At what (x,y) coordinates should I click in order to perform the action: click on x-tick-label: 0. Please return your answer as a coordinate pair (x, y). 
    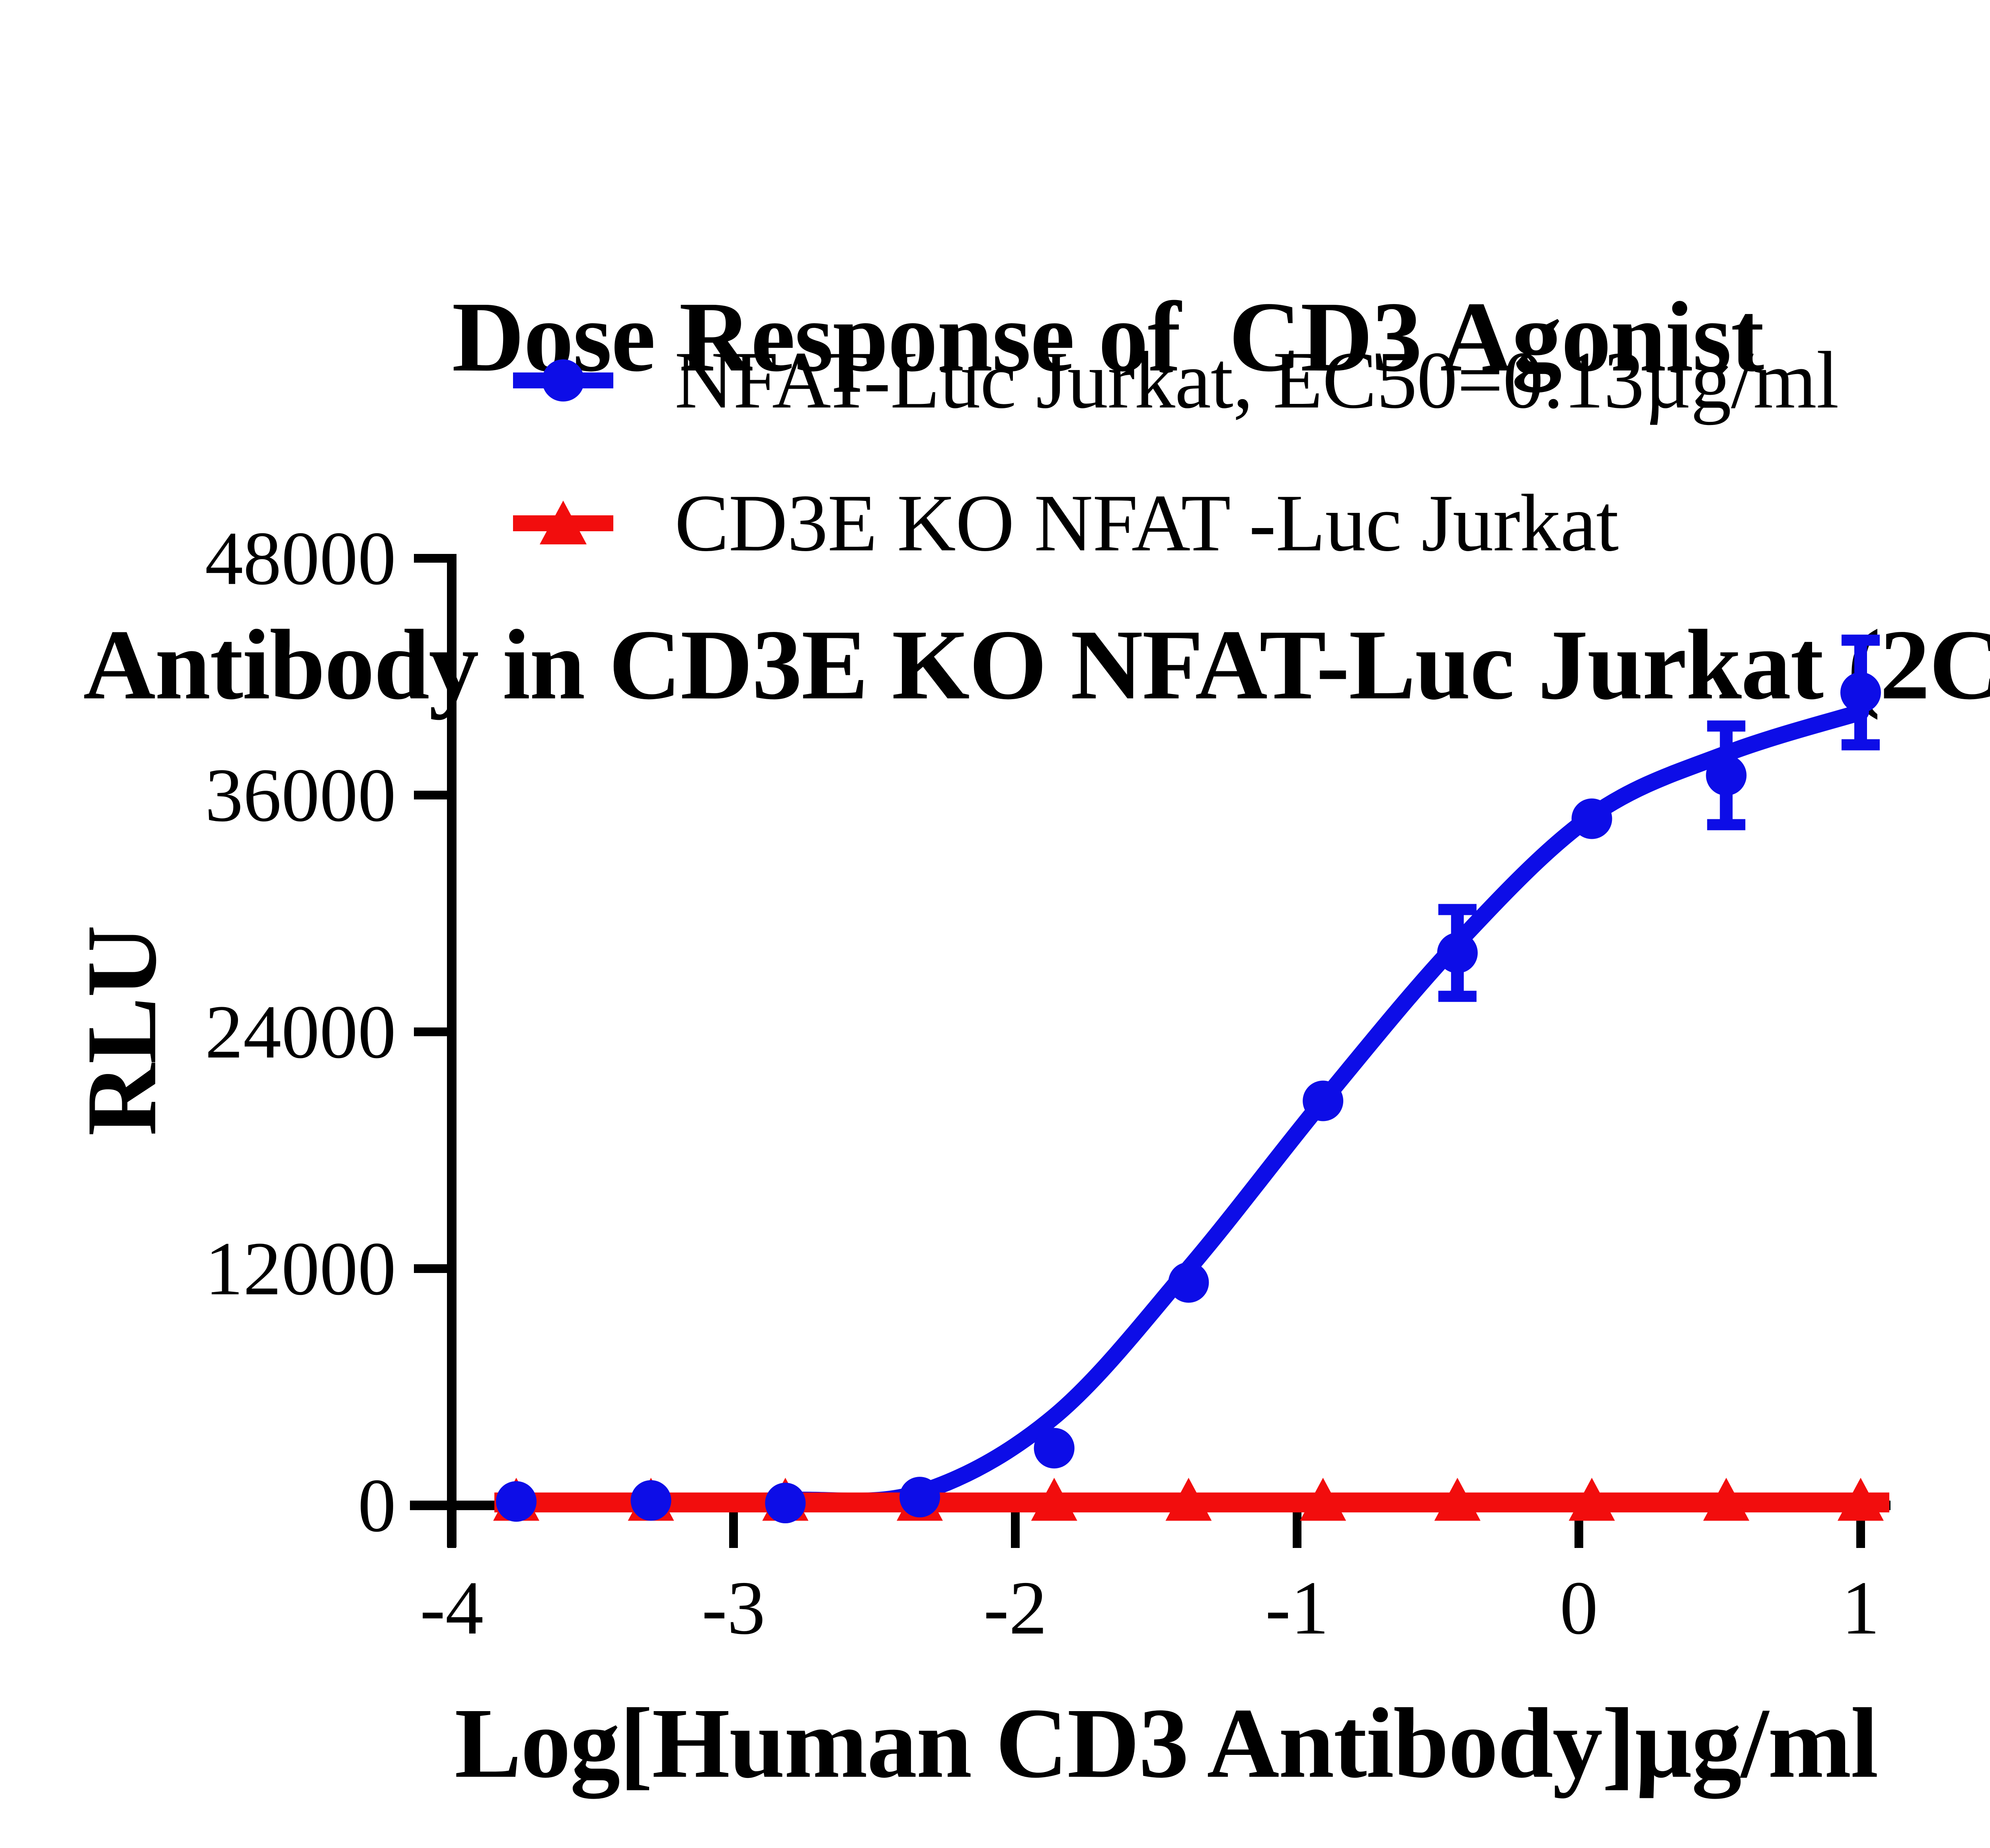
    Looking at the image, I should click on (1579, 1608).